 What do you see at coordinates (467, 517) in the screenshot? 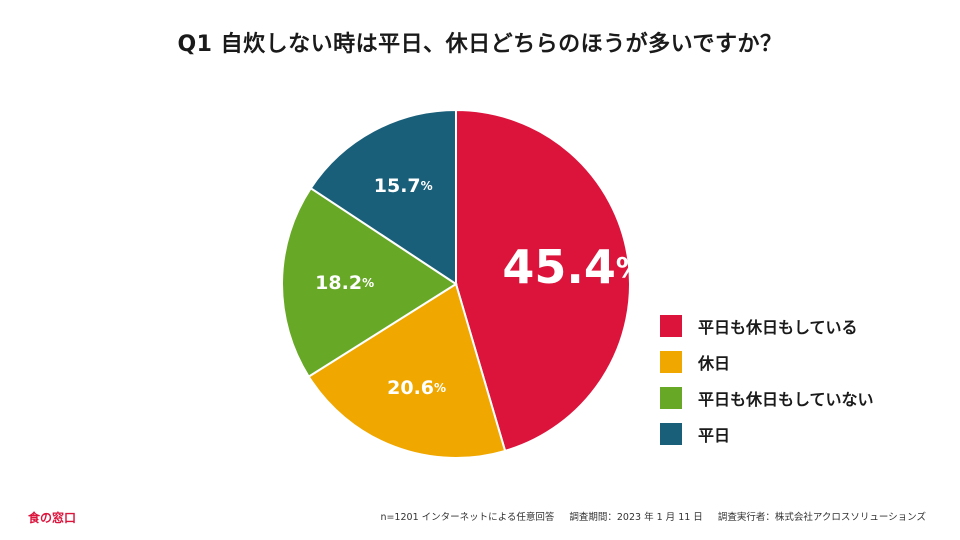
I see `footer-sample: n=1201 インターネットによる任意回答` at bounding box center [467, 517].